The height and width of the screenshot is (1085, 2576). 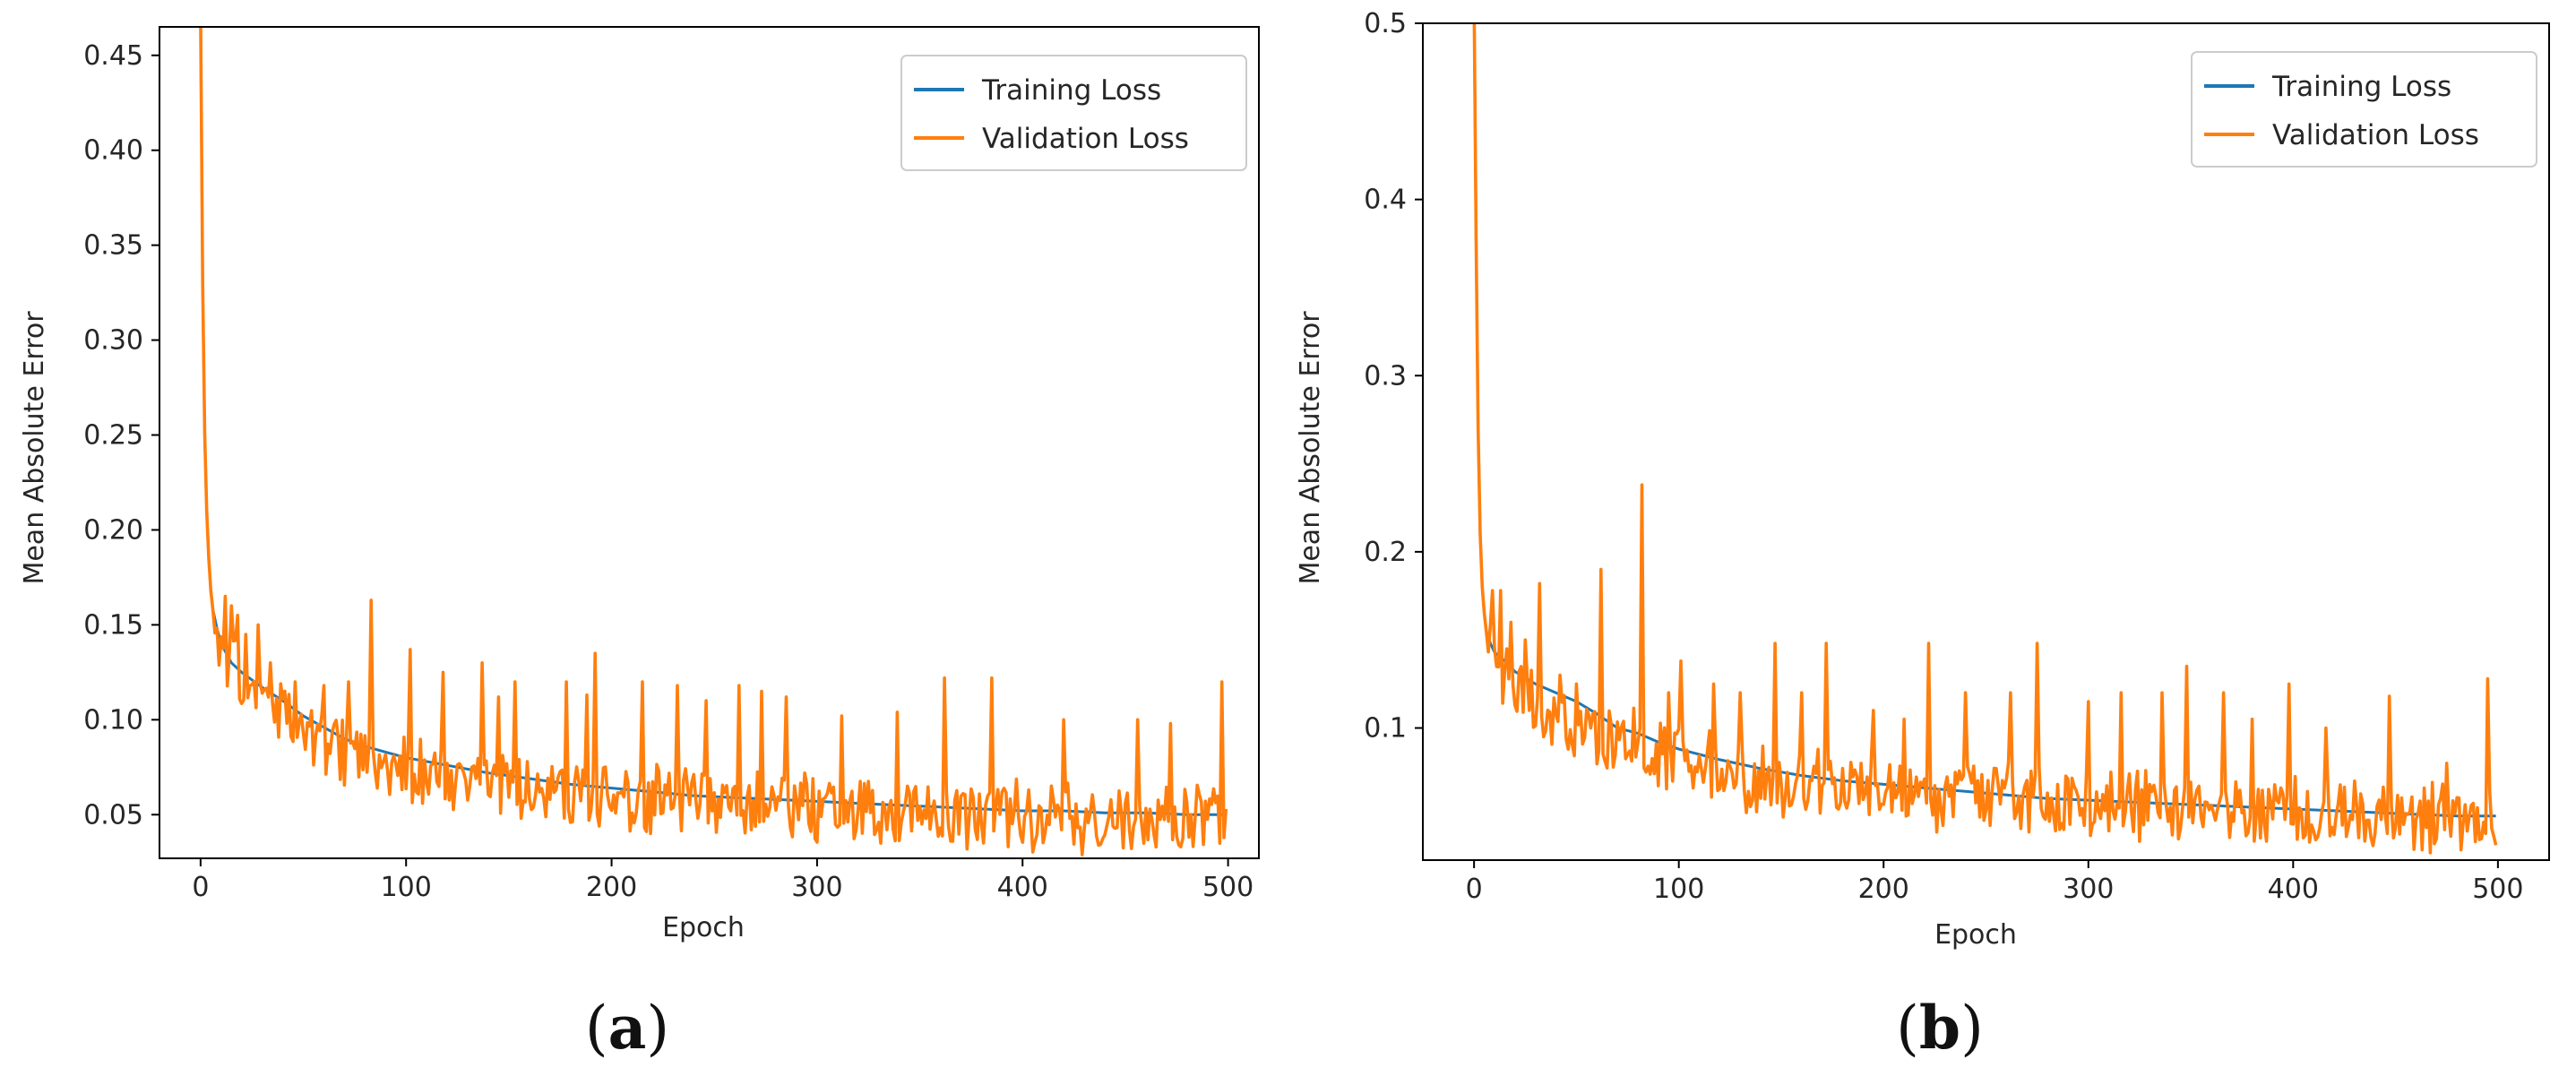 What do you see at coordinates (1385, 24) in the screenshot?
I see `y-tick-label: 0.5` at bounding box center [1385, 24].